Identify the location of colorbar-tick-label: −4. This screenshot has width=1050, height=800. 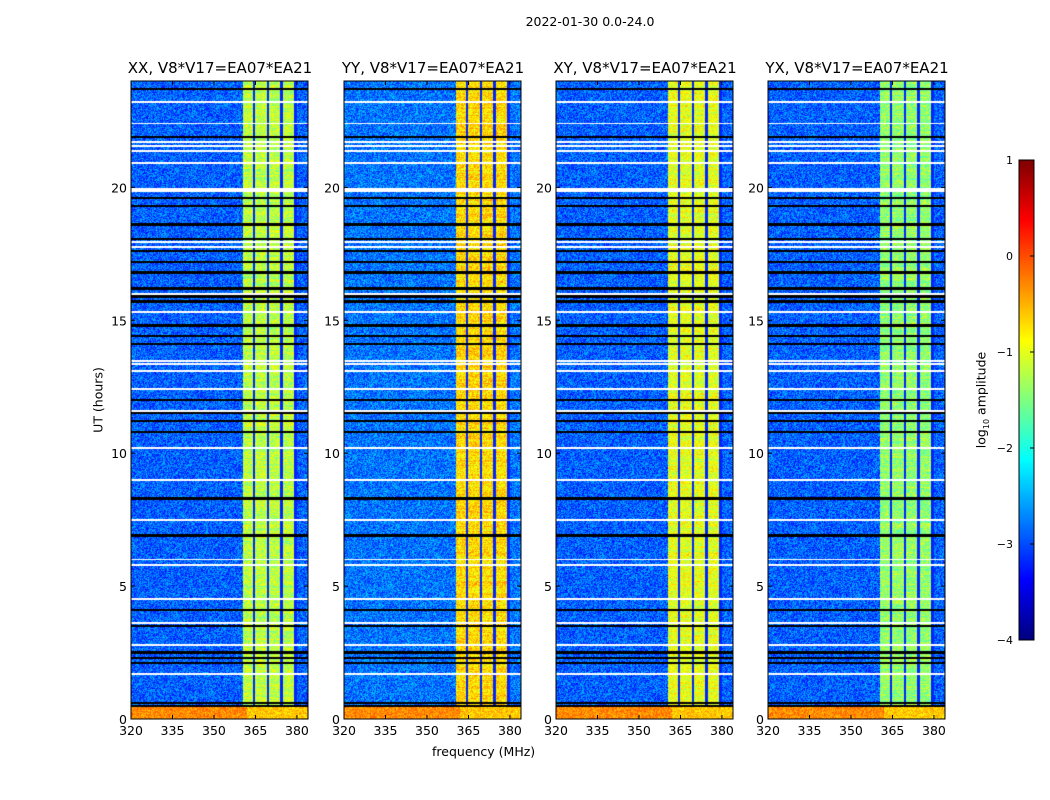
(1005, 640).